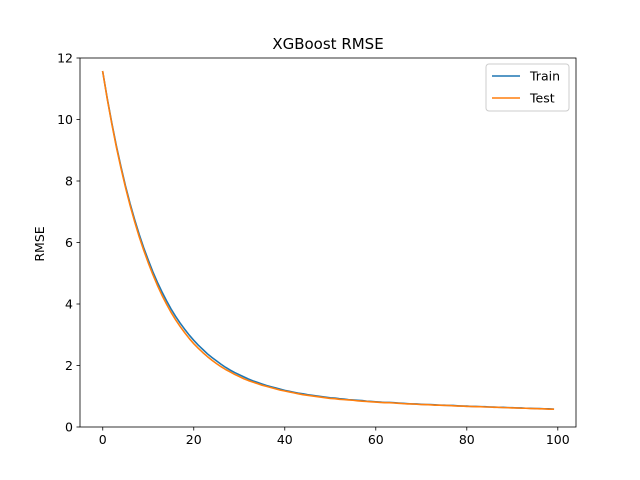 The width and height of the screenshot is (640, 480). I want to click on y-tick-label: 10, so click(65, 119).